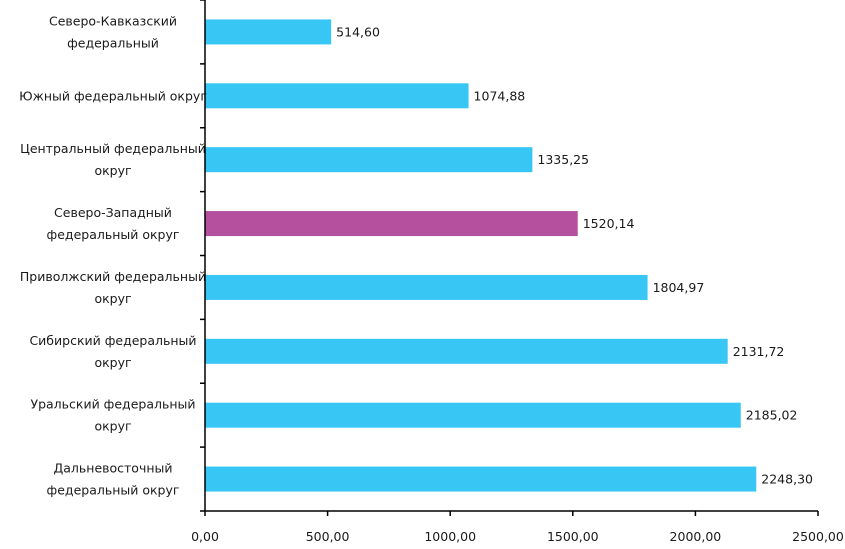 This screenshot has width=845, height=549. What do you see at coordinates (113, 212) in the screenshot?
I see `category-label: Северо-Западный` at bounding box center [113, 212].